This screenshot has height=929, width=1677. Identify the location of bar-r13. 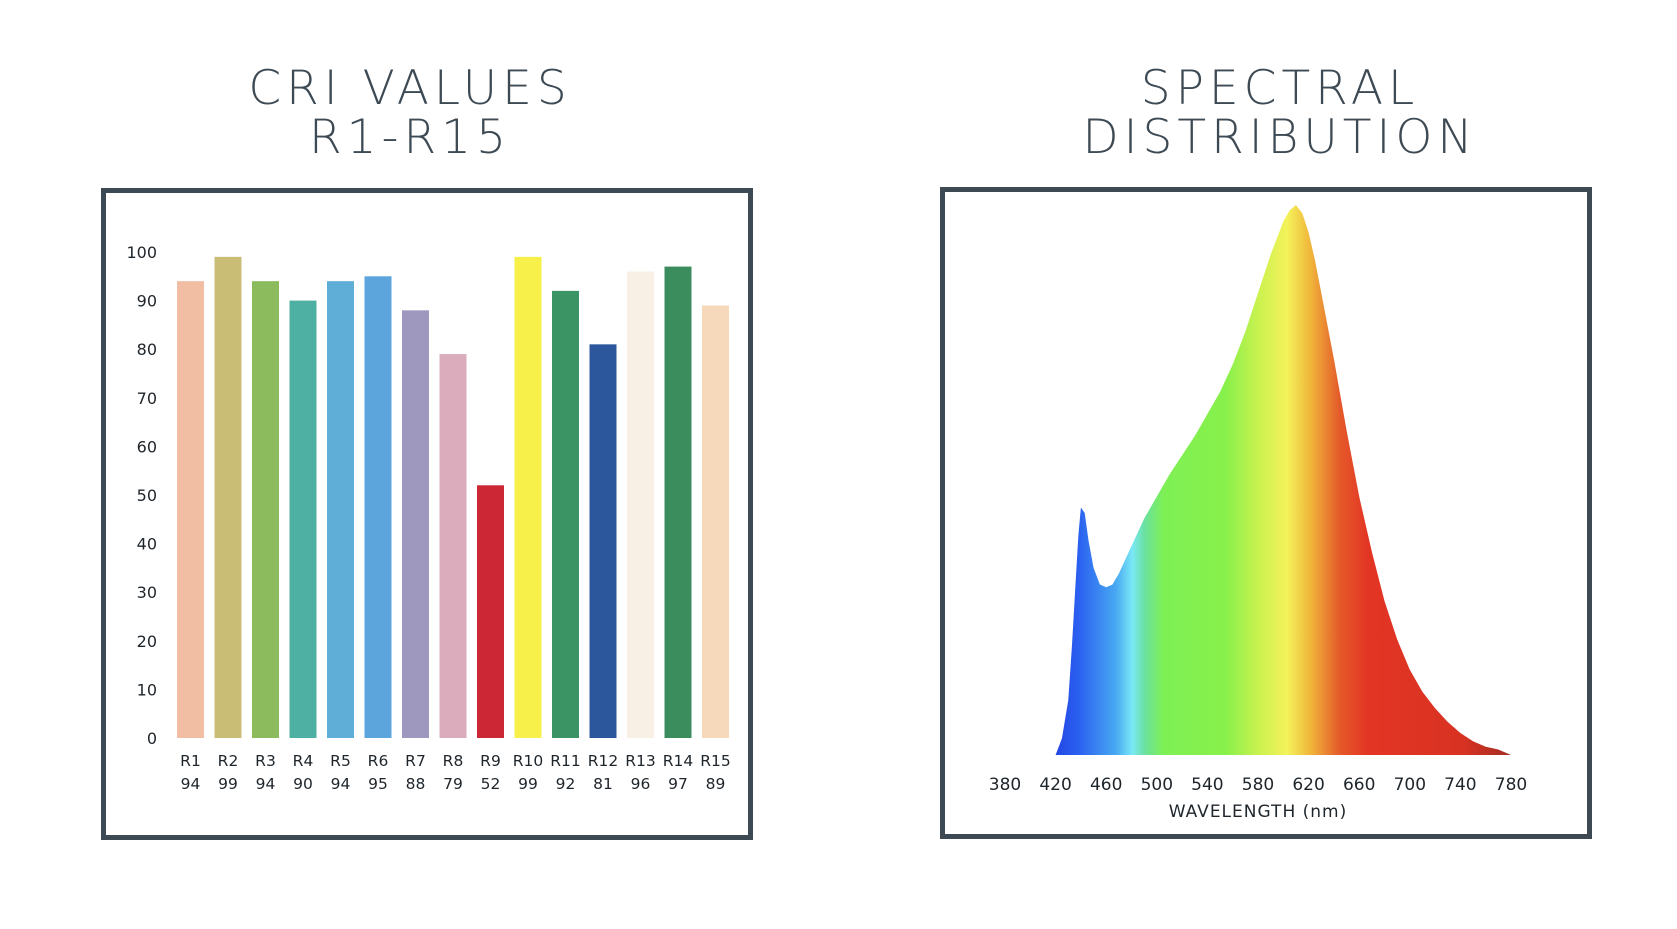
(640, 504).